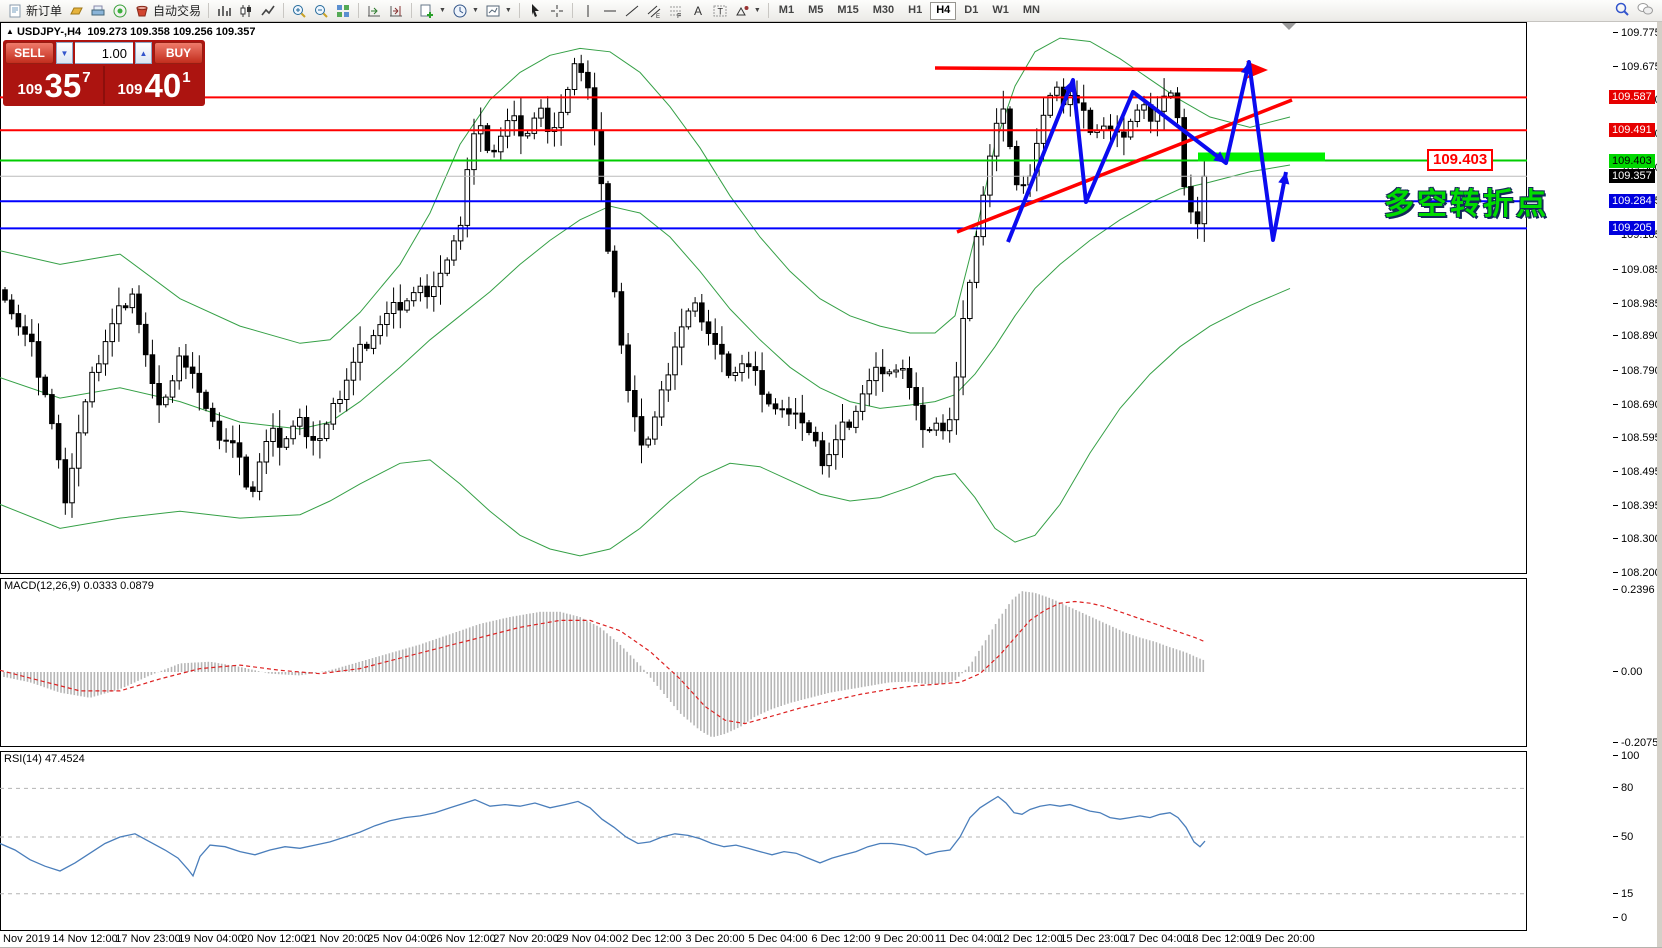 This screenshot has height=948, width=1662. I want to click on new-chart-button: ▼, so click(432, 11).